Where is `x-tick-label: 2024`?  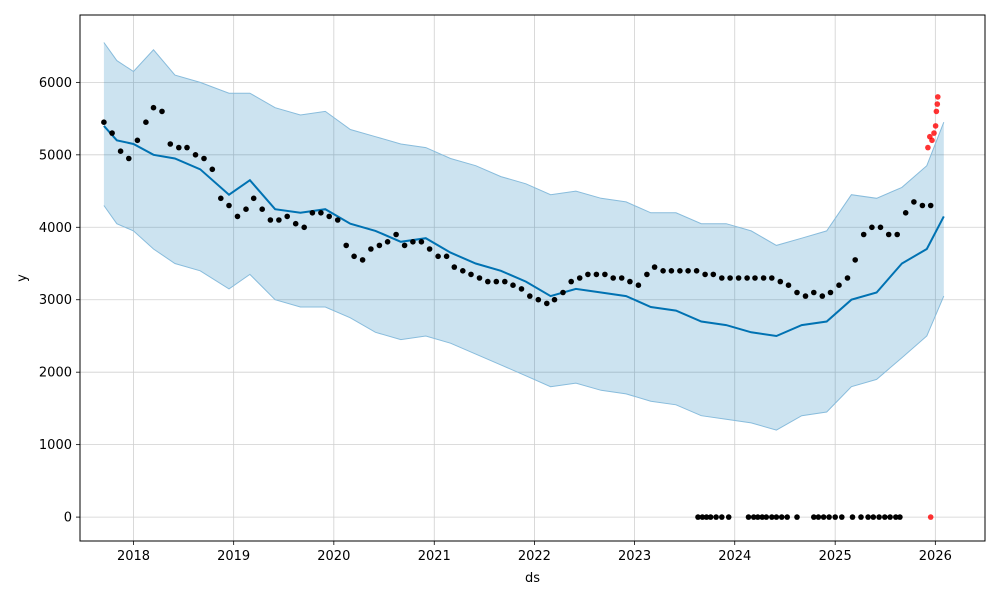
x-tick-label: 2024 is located at coordinates (734, 556).